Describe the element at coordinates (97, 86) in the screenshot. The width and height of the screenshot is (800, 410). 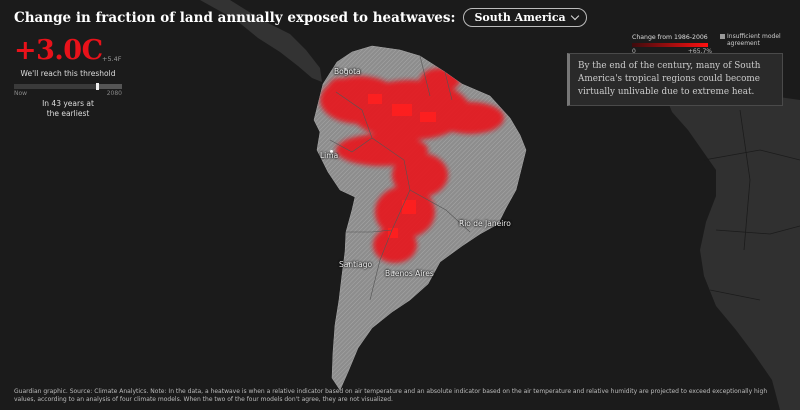
I see `timeline-marker` at that location.